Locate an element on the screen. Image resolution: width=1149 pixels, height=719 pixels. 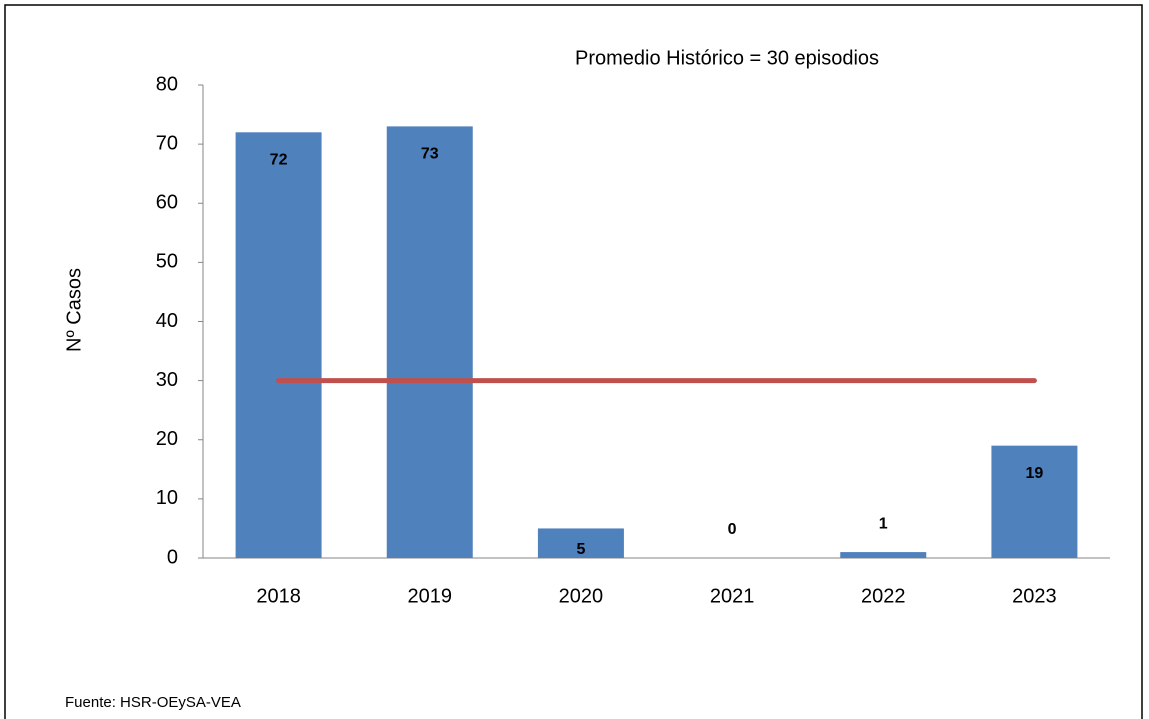
y-tick-label: 30 is located at coordinates (167, 380).